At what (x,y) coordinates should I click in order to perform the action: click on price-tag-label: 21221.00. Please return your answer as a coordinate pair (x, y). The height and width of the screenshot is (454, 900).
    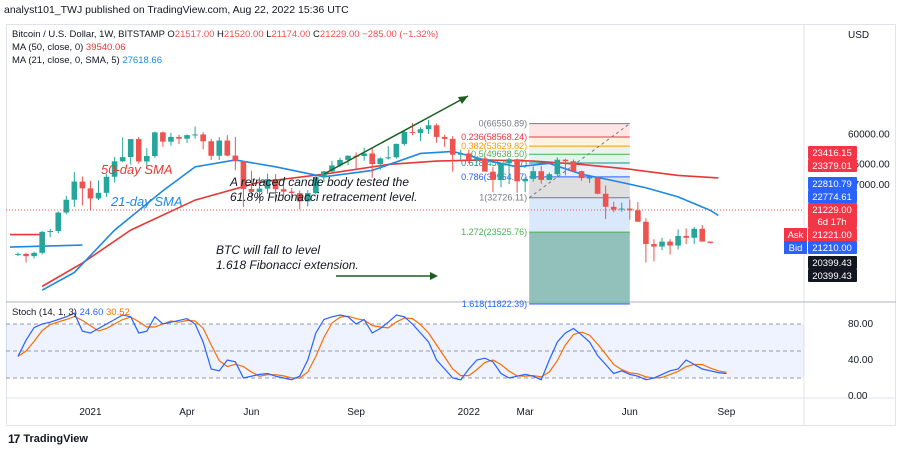
    Looking at the image, I should click on (832, 235).